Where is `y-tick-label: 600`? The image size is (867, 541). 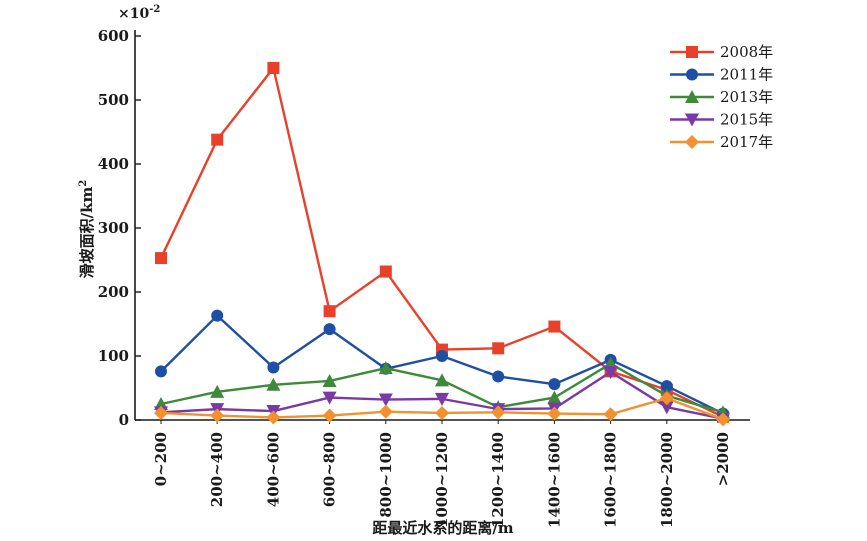 y-tick-label: 600 is located at coordinates (113, 36).